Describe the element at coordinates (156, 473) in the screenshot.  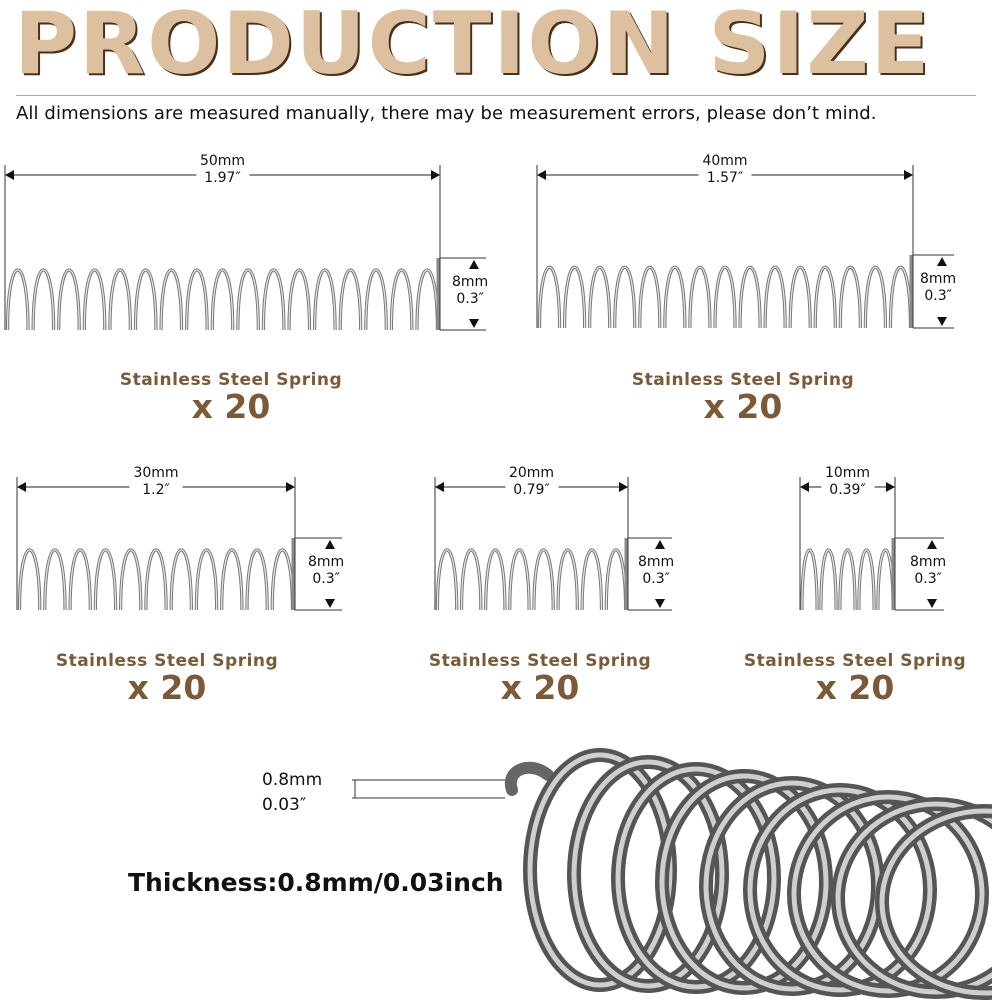
I see `length-mm: 30mm` at that location.